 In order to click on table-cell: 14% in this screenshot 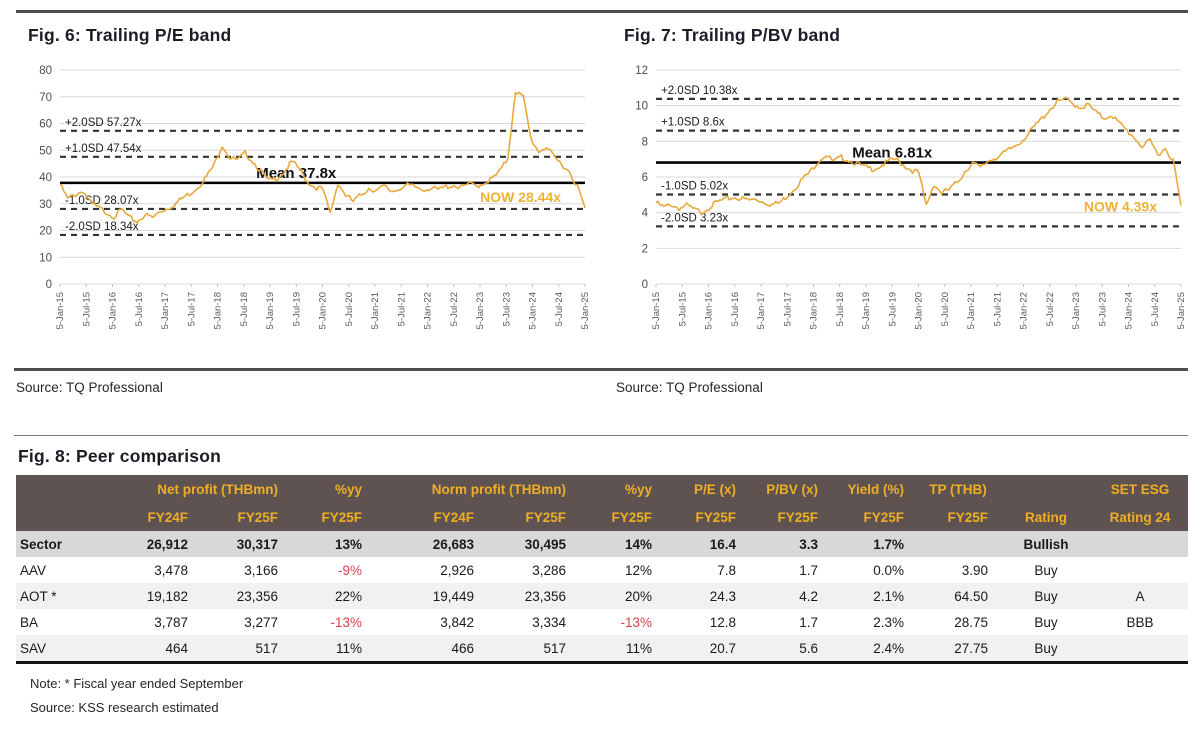, I will do `click(639, 544)`.